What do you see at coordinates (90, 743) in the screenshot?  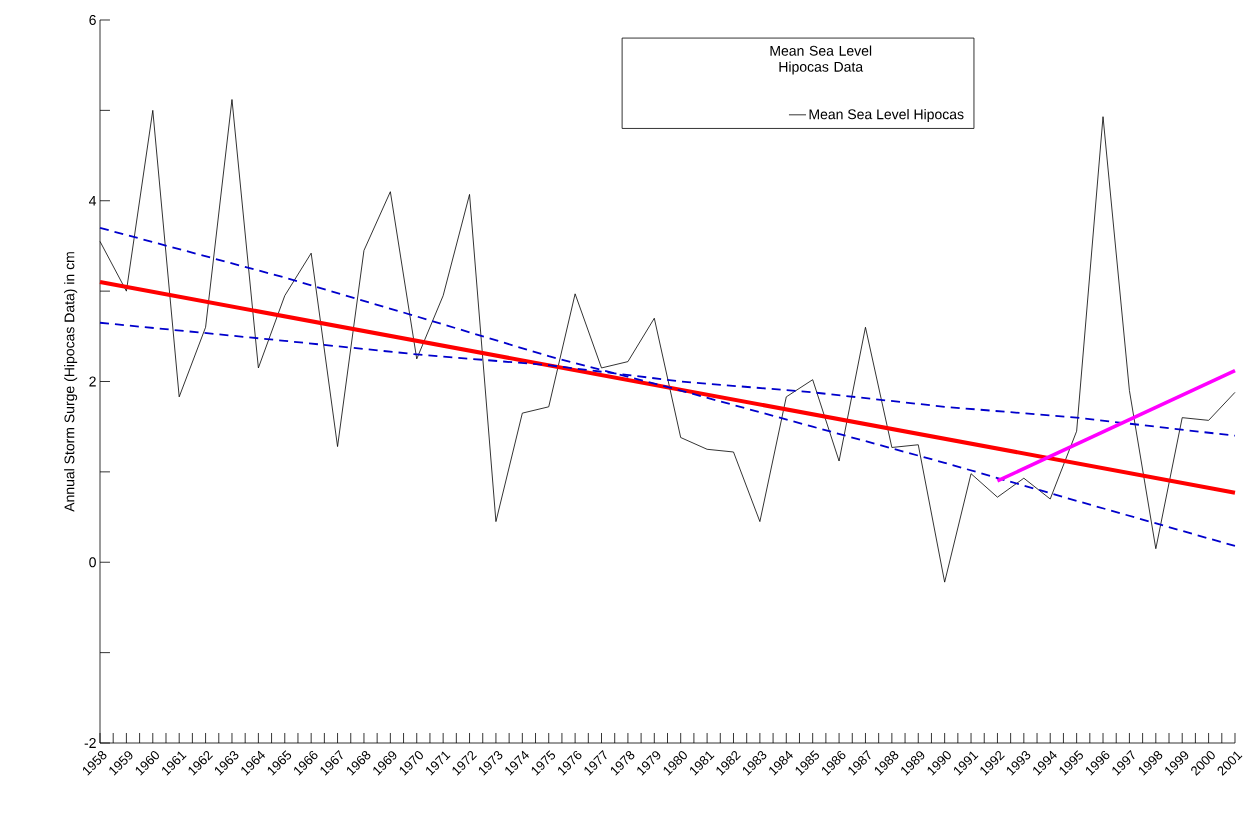 I see `y-tick-label: -2` at bounding box center [90, 743].